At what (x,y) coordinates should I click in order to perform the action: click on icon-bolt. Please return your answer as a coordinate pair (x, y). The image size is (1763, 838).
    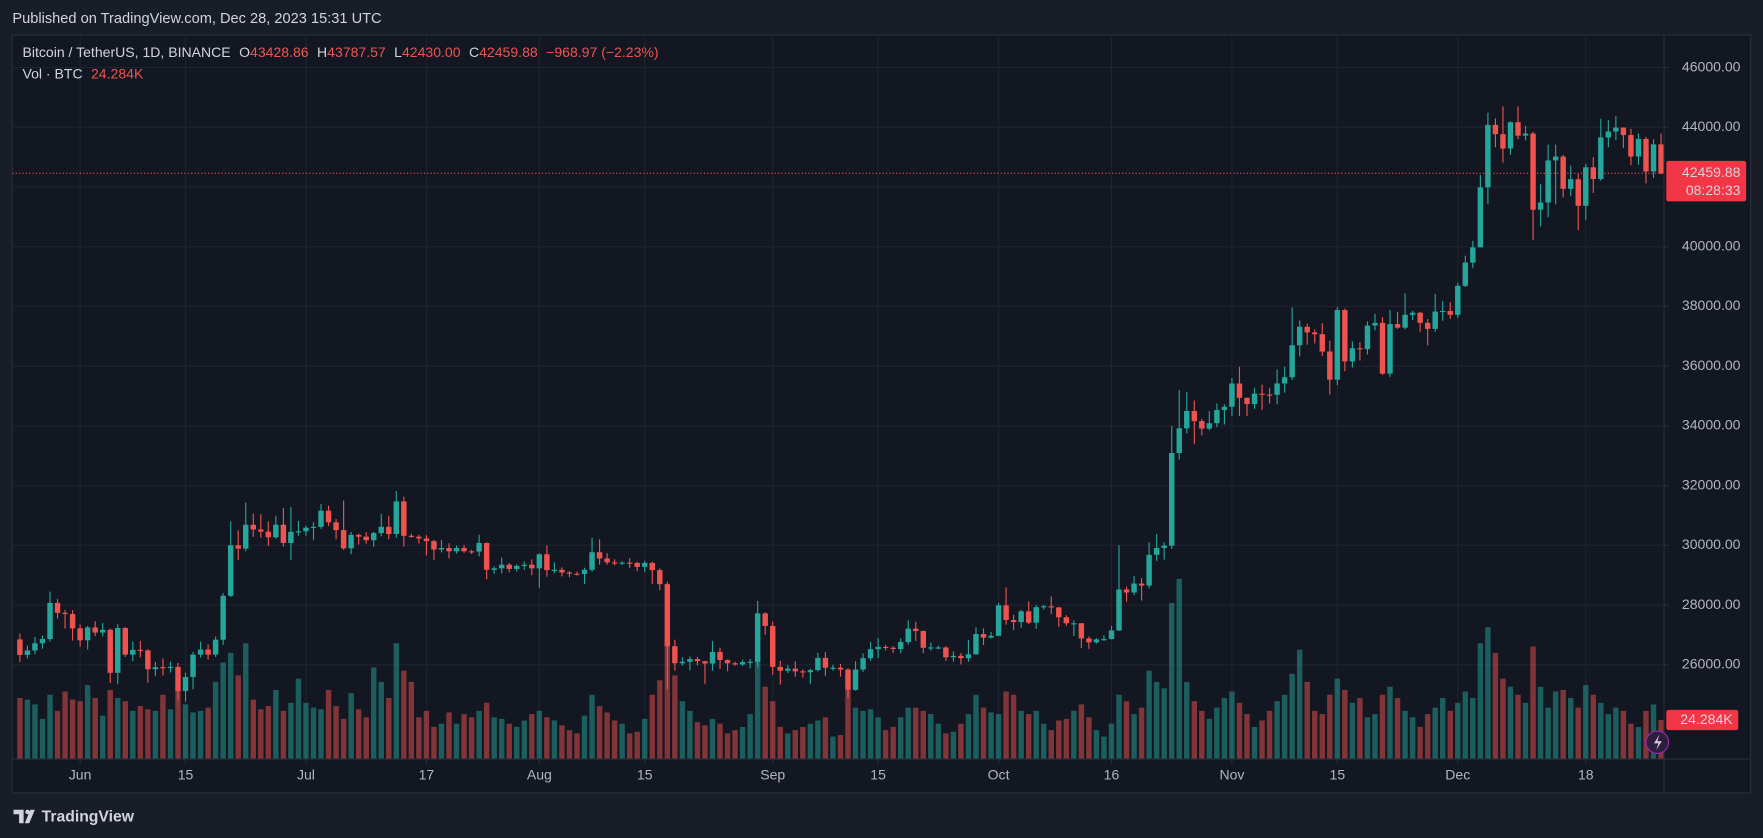
    Looking at the image, I should click on (1657, 742).